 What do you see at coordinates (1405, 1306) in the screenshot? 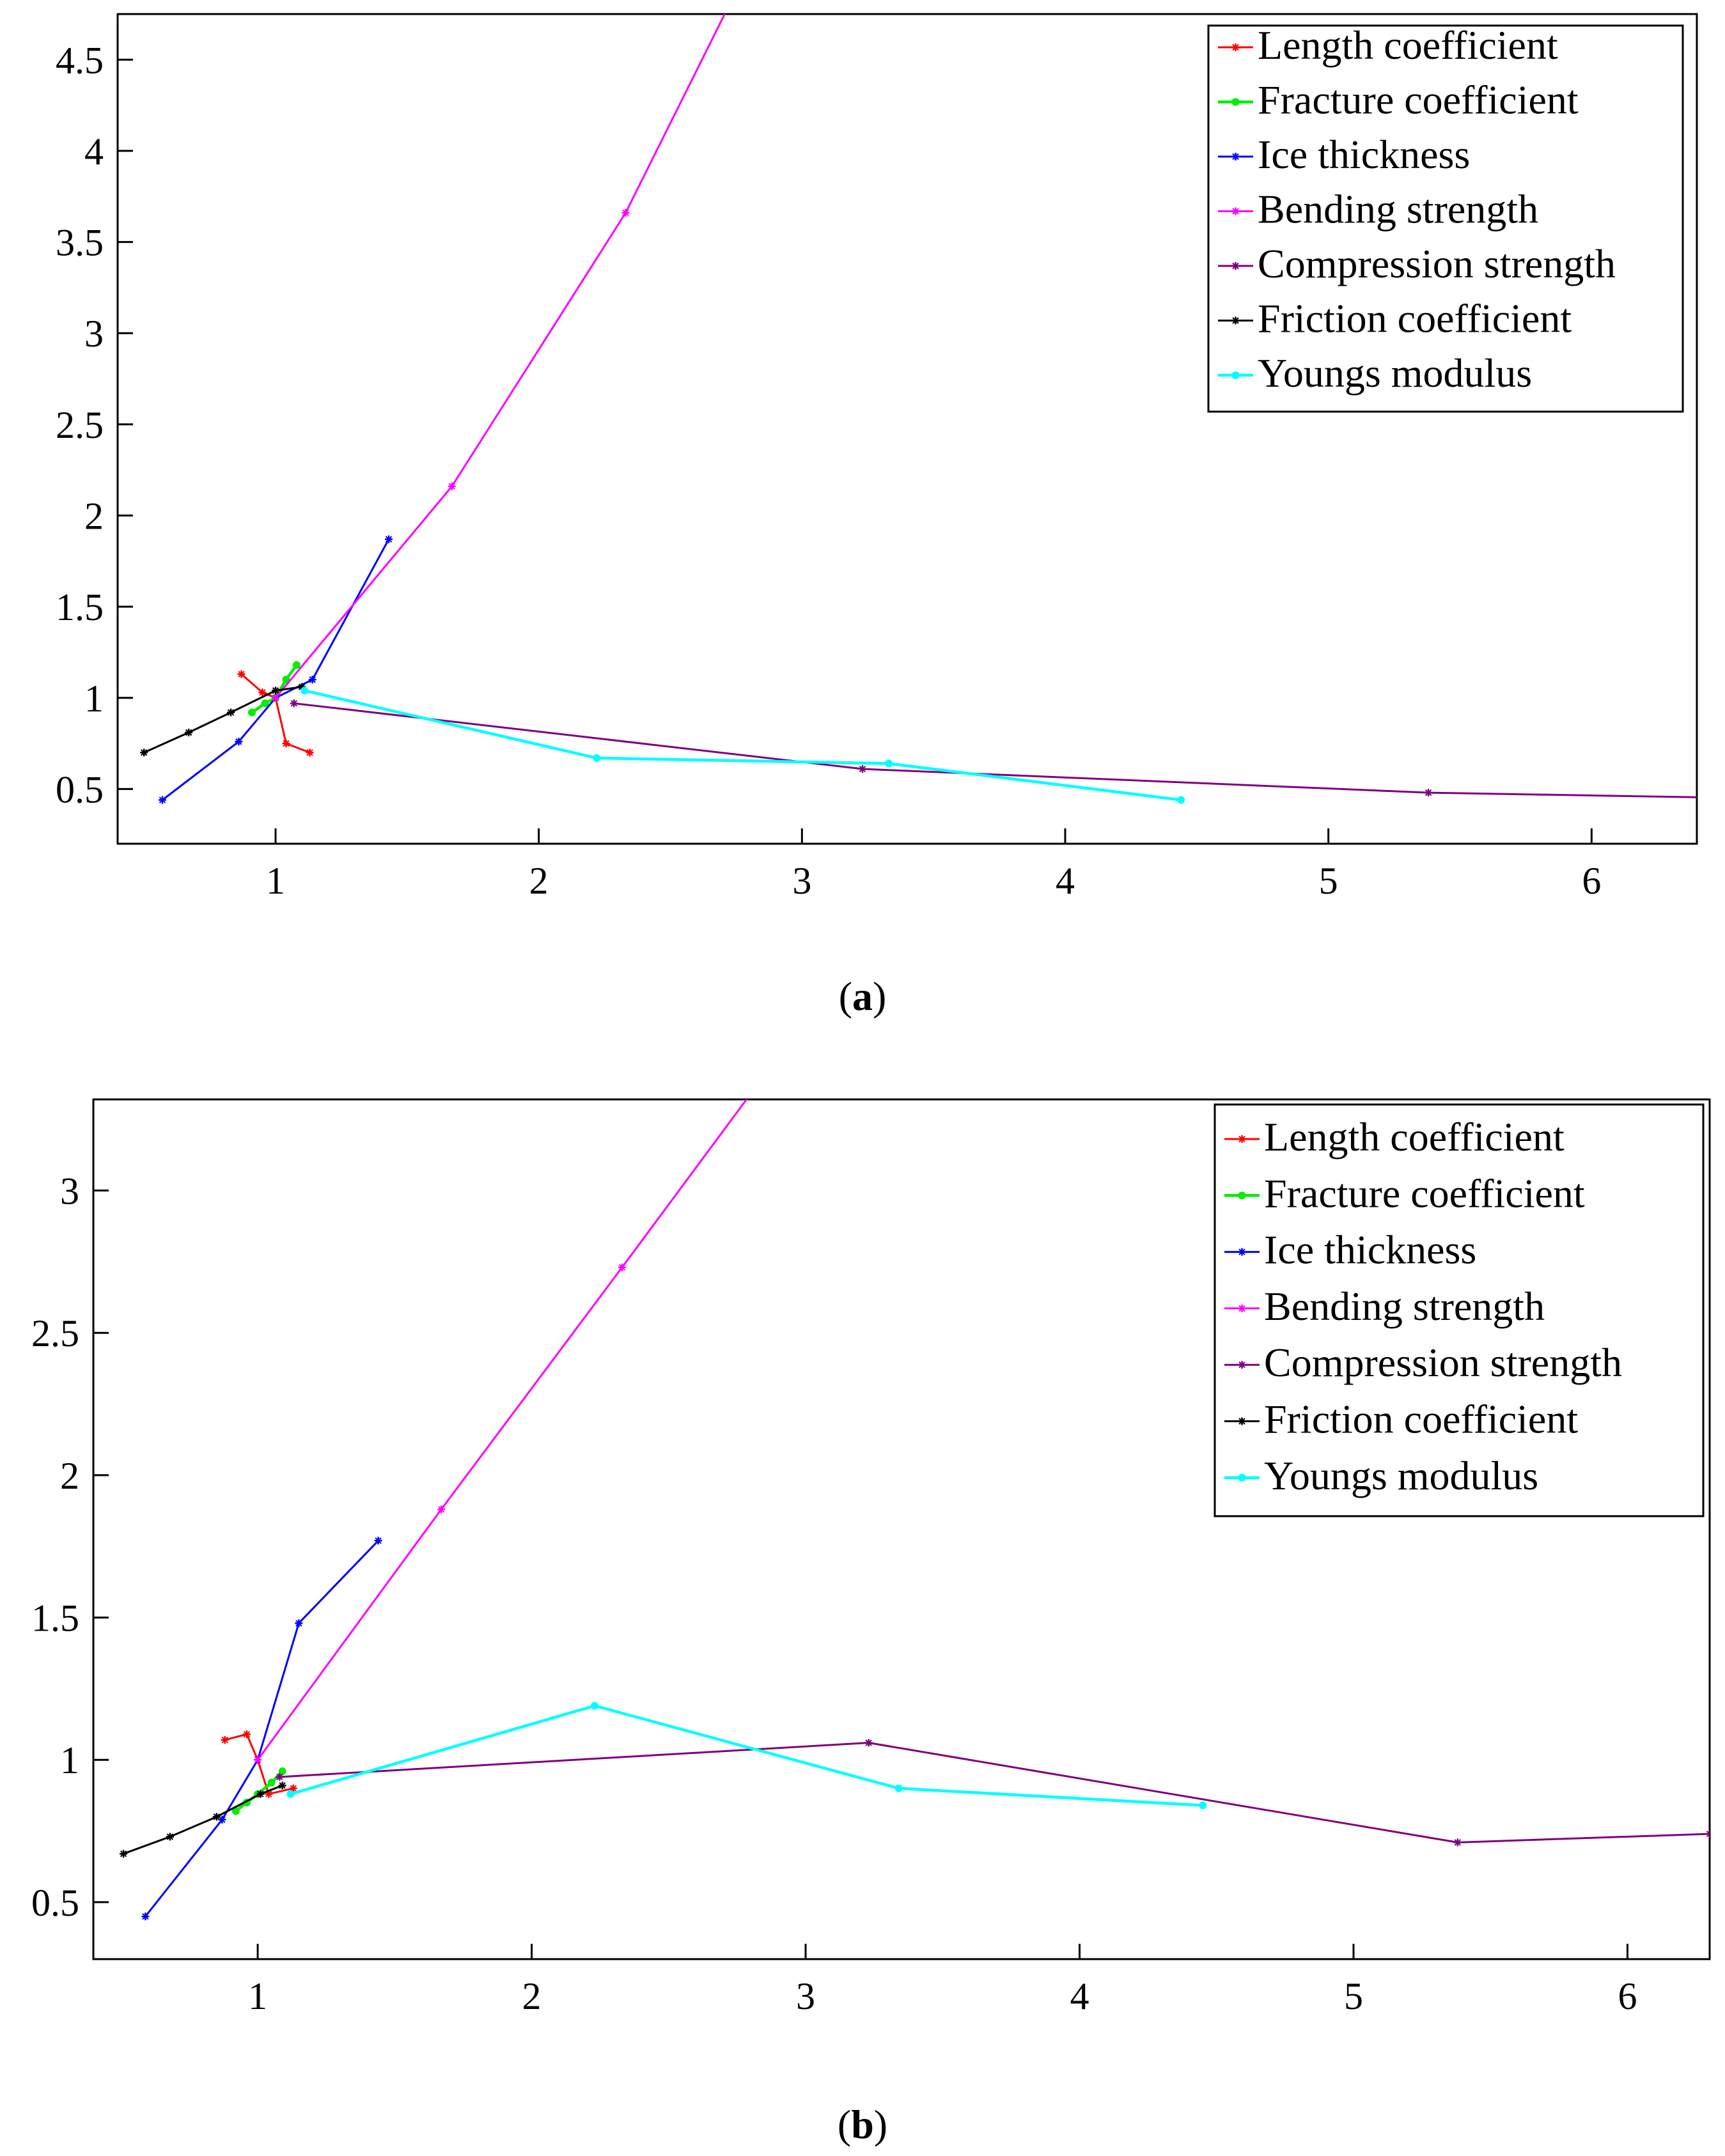
I see `legend-label-bending-strength: Bending strength` at bounding box center [1405, 1306].